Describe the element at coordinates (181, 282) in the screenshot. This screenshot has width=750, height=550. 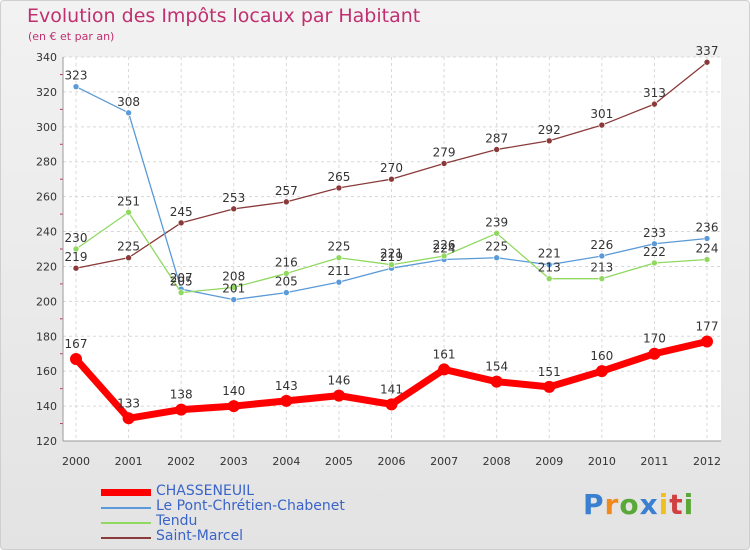
I see `data-label: 205` at that location.